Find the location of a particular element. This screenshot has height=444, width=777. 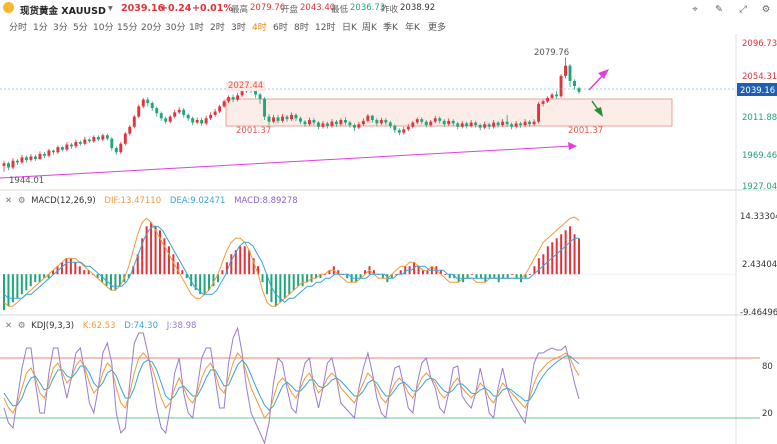

prev-close-value: 2038.92 is located at coordinates (418, 8).